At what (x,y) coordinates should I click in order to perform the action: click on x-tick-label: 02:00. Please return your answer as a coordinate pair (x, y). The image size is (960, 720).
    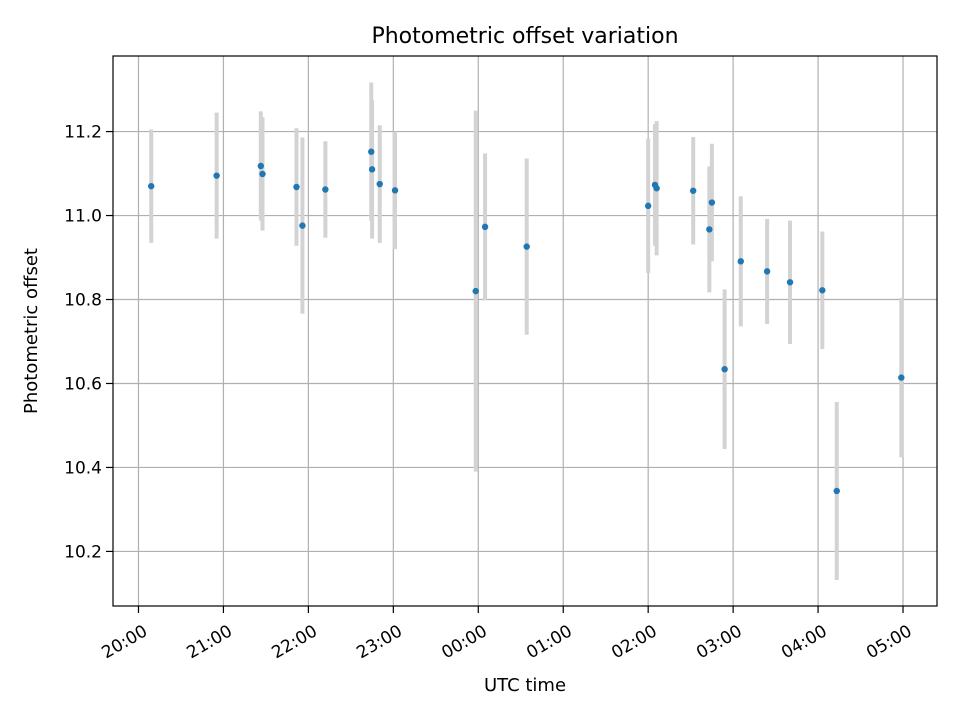
    Looking at the image, I should click on (634, 642).